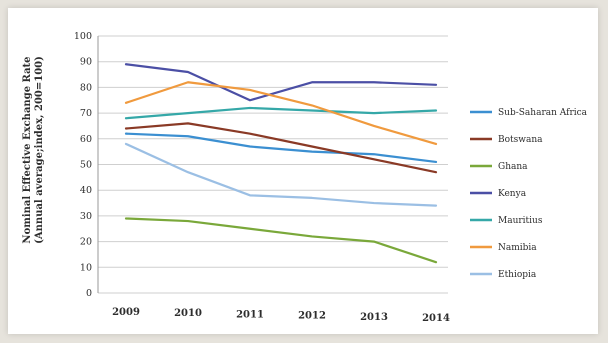 The width and height of the screenshot is (608, 343). I want to click on series-line-namibia, so click(281, 113).